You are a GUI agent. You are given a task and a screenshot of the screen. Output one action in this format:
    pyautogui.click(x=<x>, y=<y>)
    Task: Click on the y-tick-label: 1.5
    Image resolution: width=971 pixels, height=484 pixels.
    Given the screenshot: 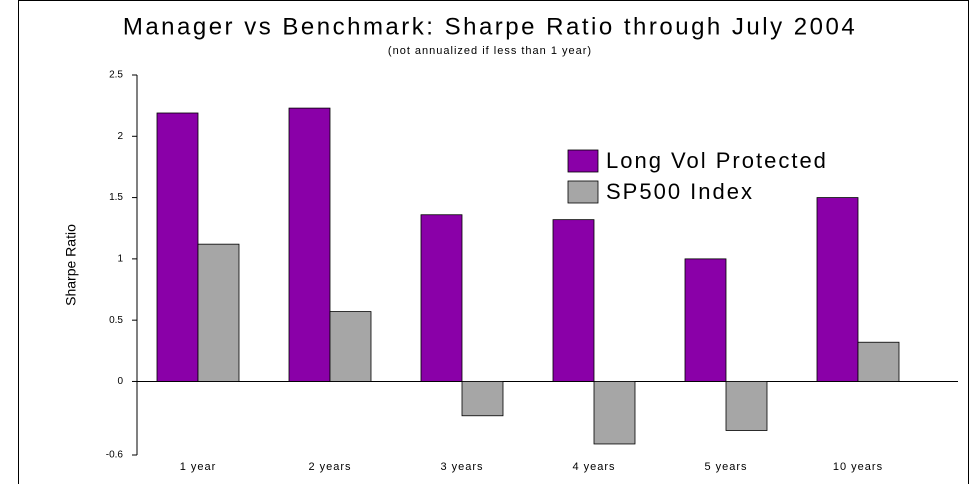 What is the action you would take?
    pyautogui.click(x=116, y=197)
    